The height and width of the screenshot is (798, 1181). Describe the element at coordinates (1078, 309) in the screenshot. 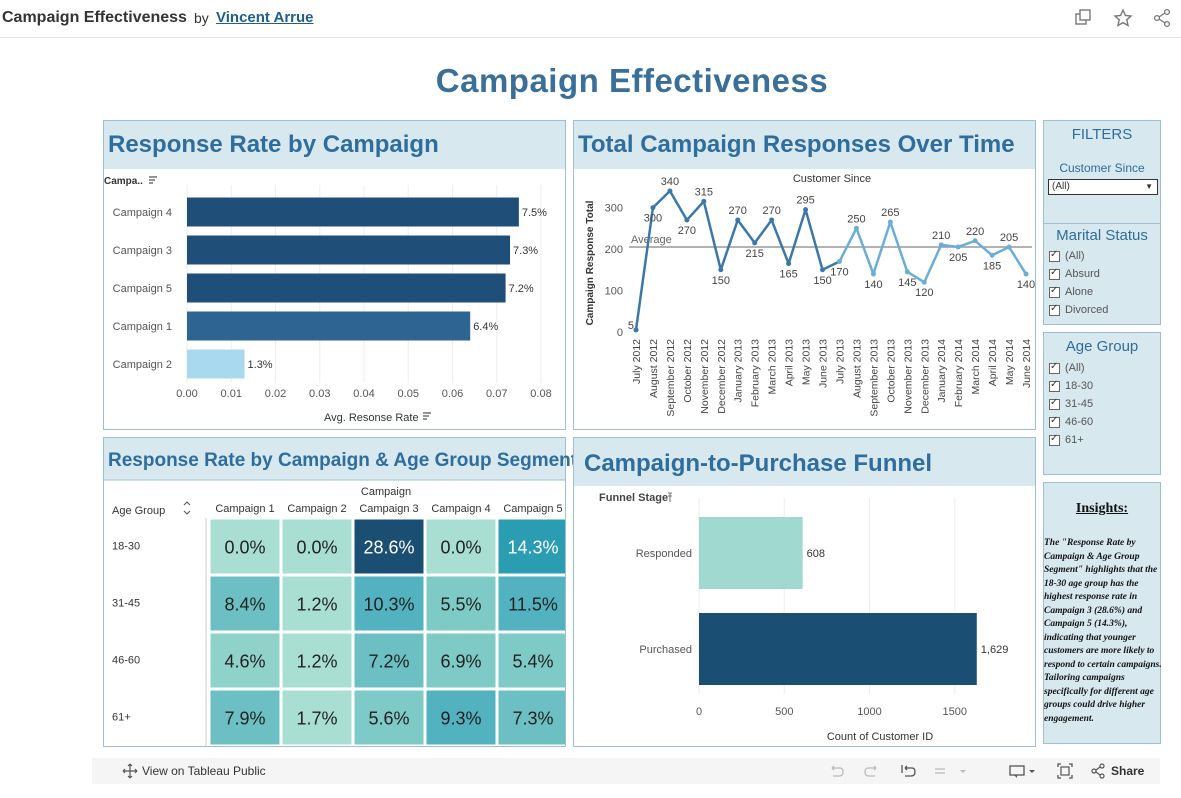

I see `marital-divorced-checkbox: Divorced` at that location.